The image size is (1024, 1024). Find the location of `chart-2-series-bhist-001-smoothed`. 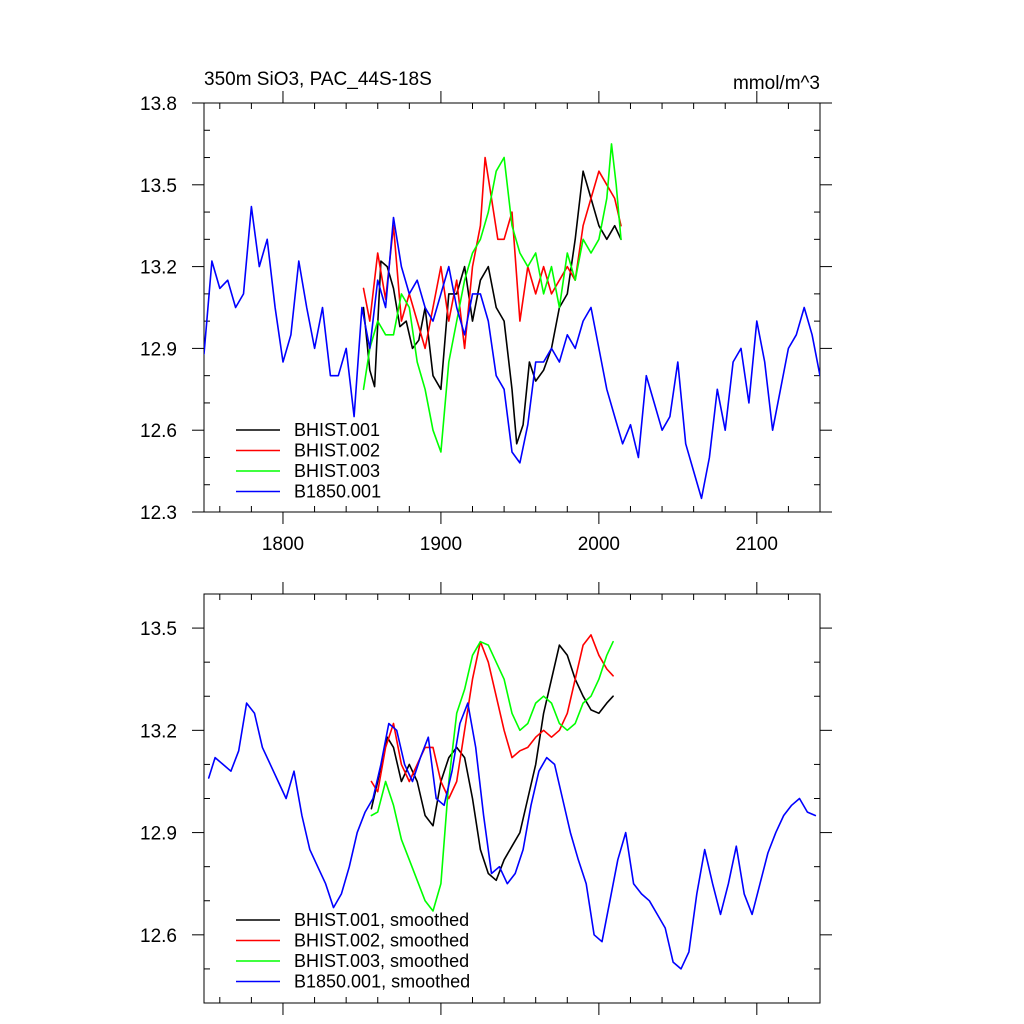

chart-2-series-bhist-001-smoothed is located at coordinates (492, 763).